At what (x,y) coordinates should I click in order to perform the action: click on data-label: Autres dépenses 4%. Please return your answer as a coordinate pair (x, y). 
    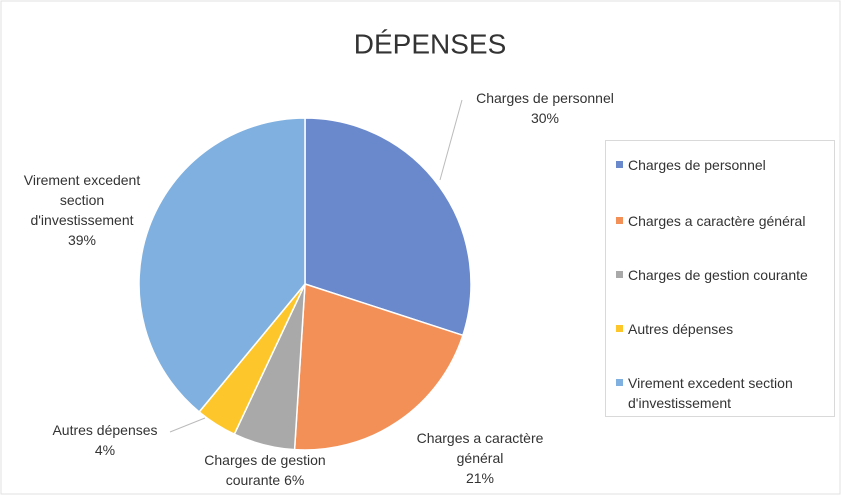
    Looking at the image, I should click on (105, 440).